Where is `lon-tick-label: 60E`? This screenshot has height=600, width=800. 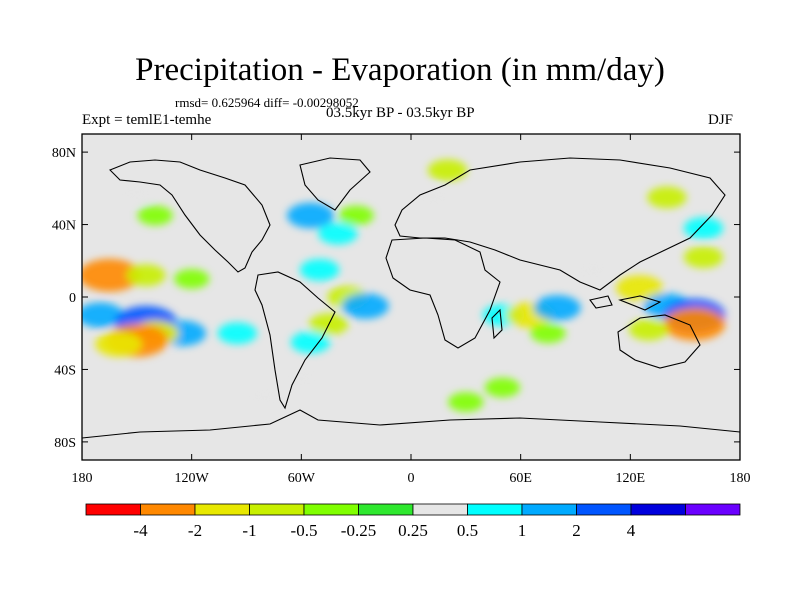
lon-tick-label: 60E is located at coordinates (520, 478).